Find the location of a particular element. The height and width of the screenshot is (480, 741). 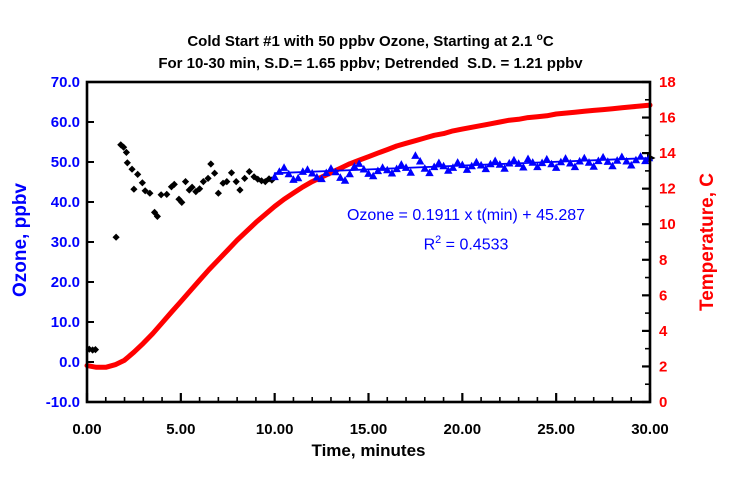

y-left-tick-label: 60.0 is located at coordinates (65, 122).